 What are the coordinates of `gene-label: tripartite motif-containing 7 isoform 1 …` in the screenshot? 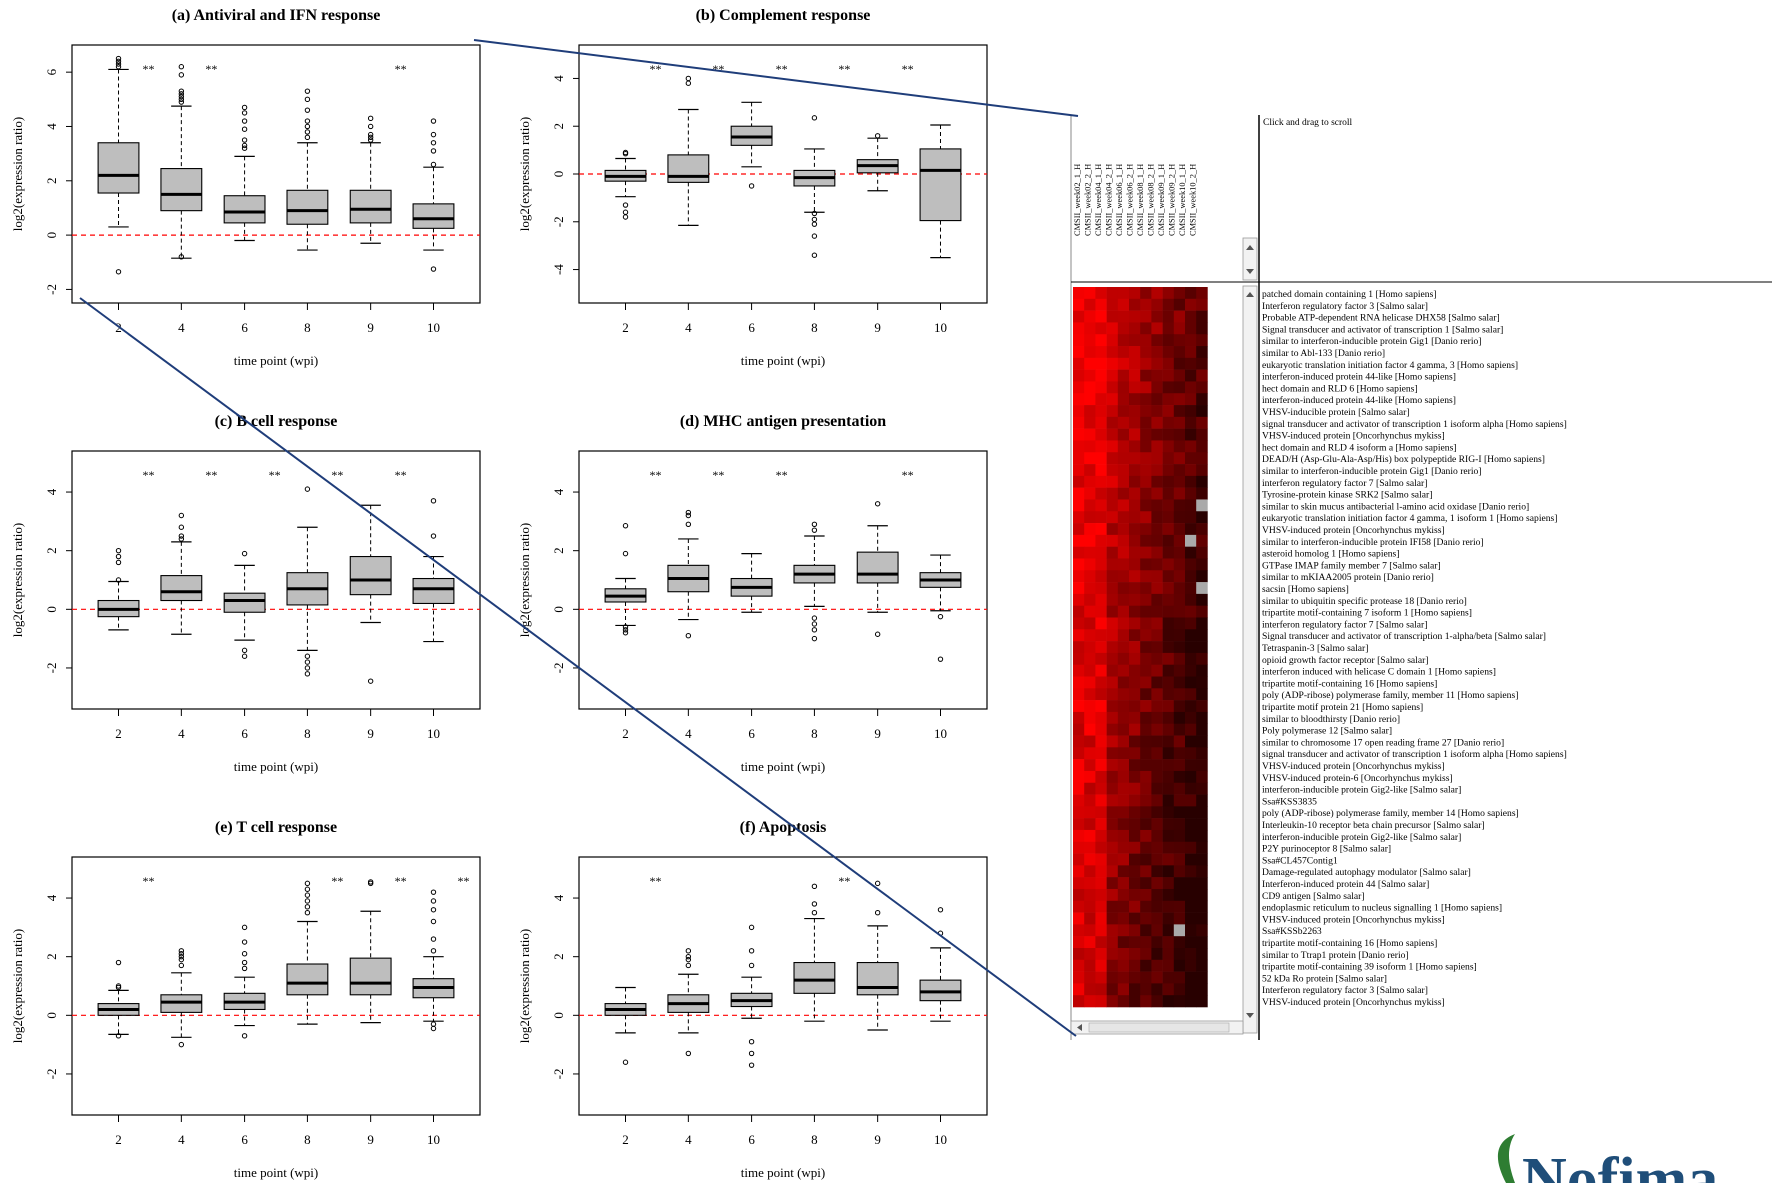 It's located at (1367, 613).